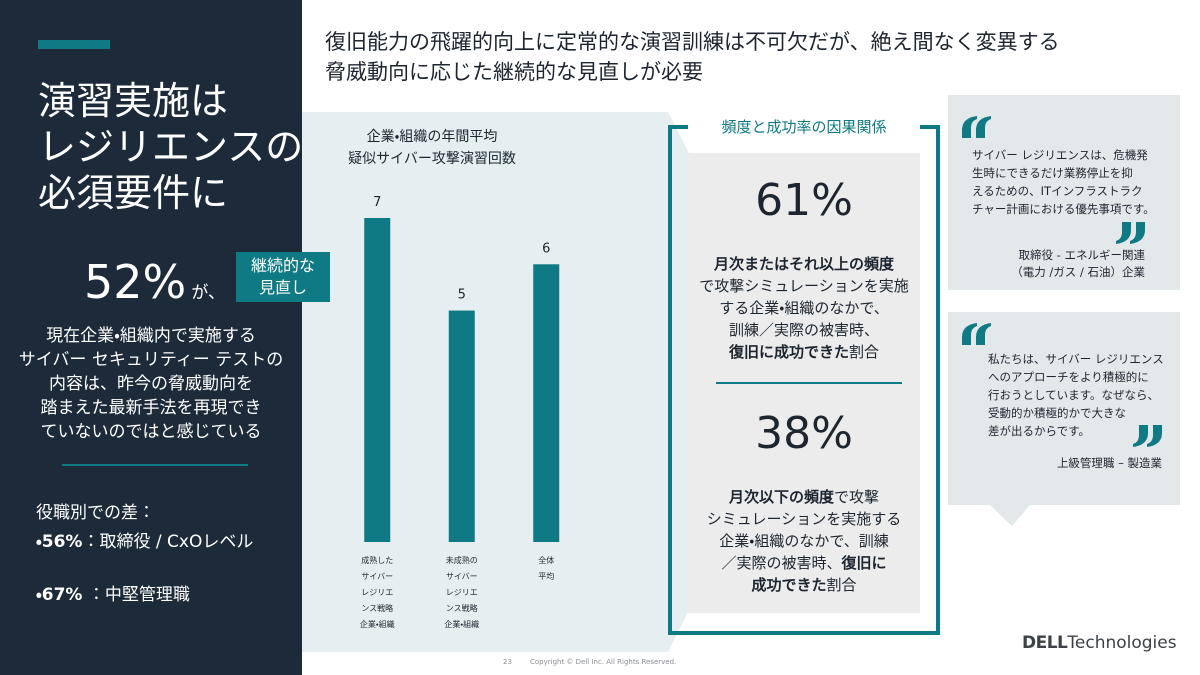  What do you see at coordinates (462, 592) in the screenshot?
I see `x-tick-label: 未成熟の サイバー レジリエ ンス戦略 企業・組織` at bounding box center [462, 592].